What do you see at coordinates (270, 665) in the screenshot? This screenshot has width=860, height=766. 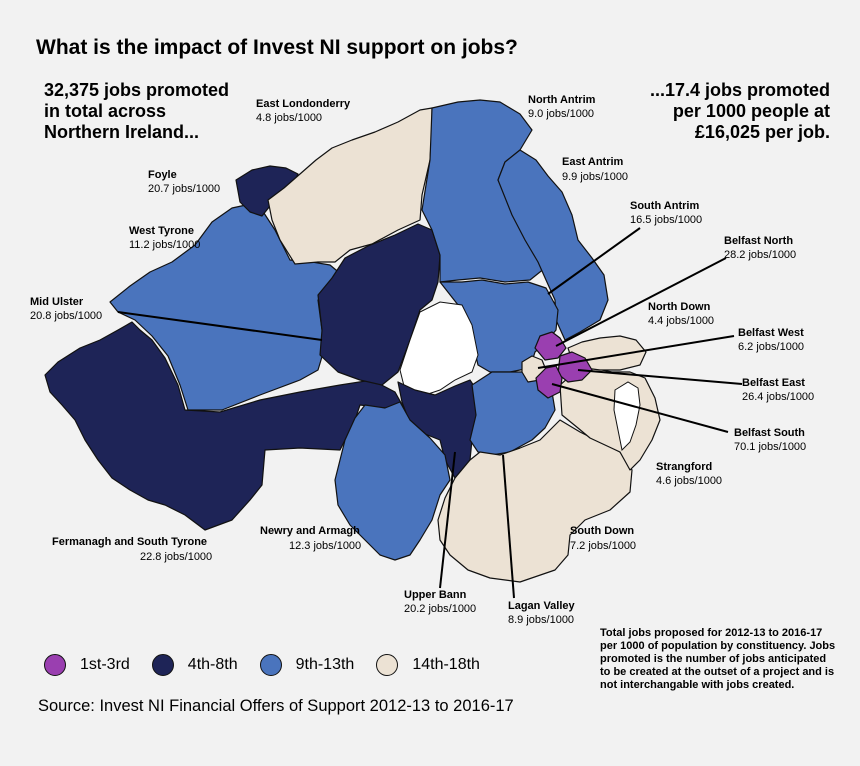 I see `legend-swatch-9th-13th` at bounding box center [270, 665].